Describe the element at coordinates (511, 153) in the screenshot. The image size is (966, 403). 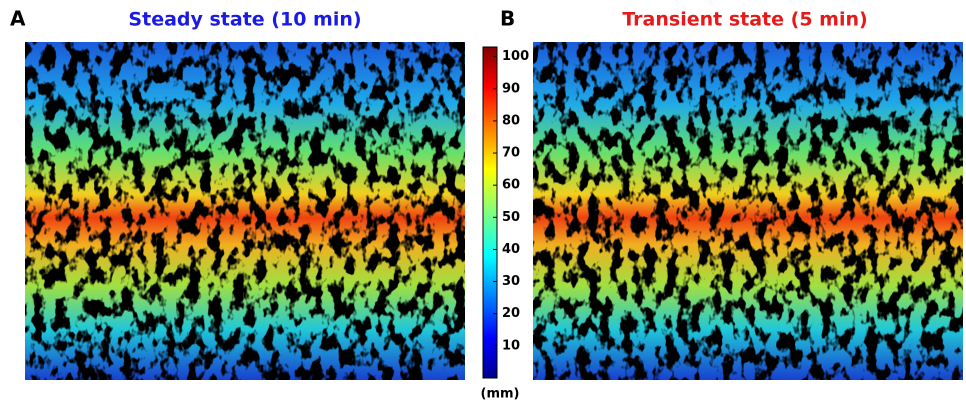
I see `colorbar-tick-label: 70` at that location.